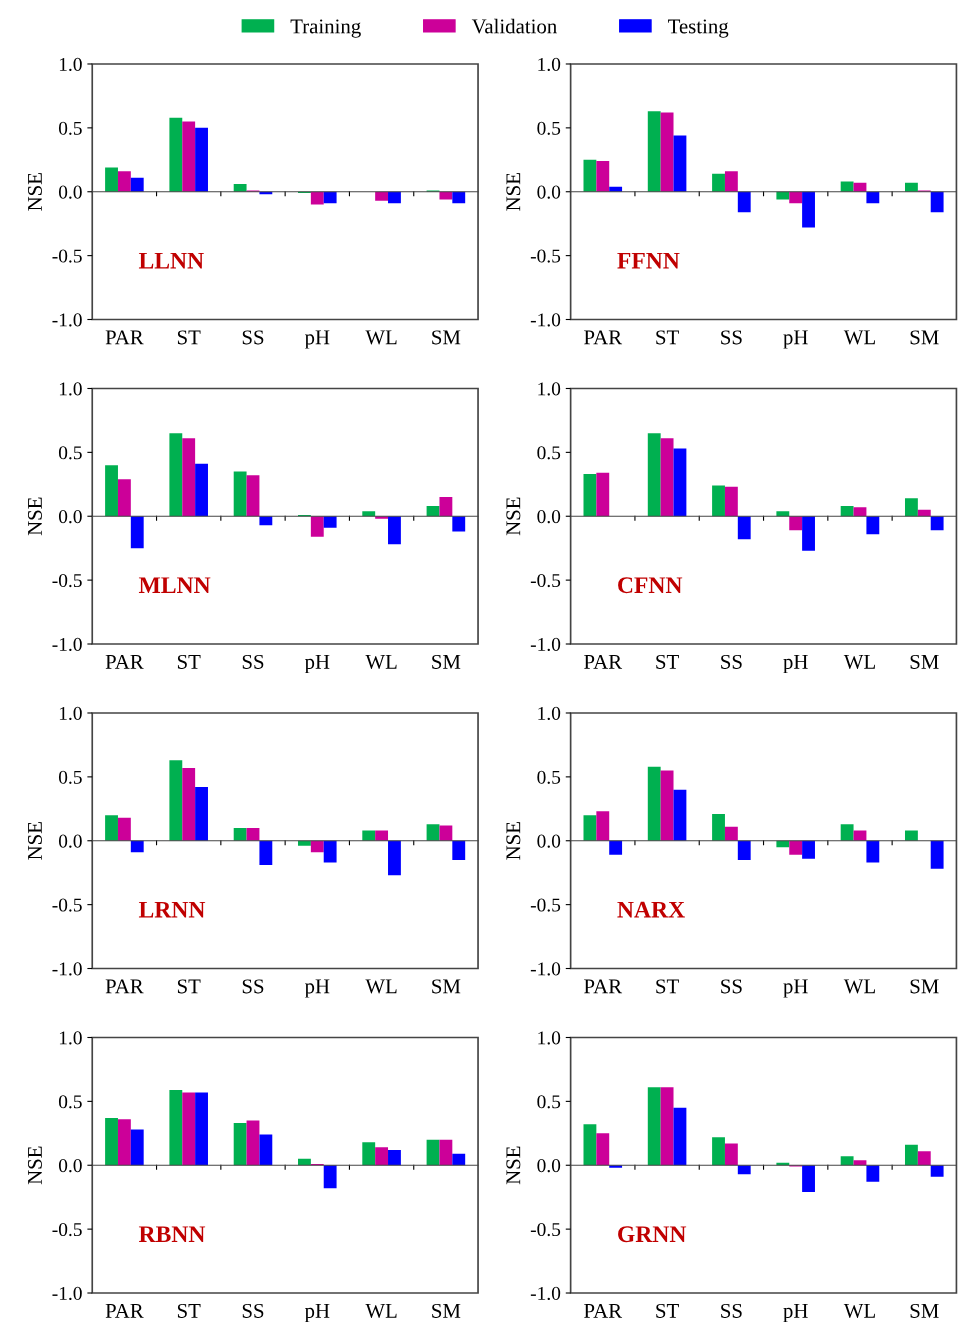 The width and height of the screenshot is (971, 1333). Describe the element at coordinates (652, 1234) in the screenshot. I see `annotation: GRNN` at that location.